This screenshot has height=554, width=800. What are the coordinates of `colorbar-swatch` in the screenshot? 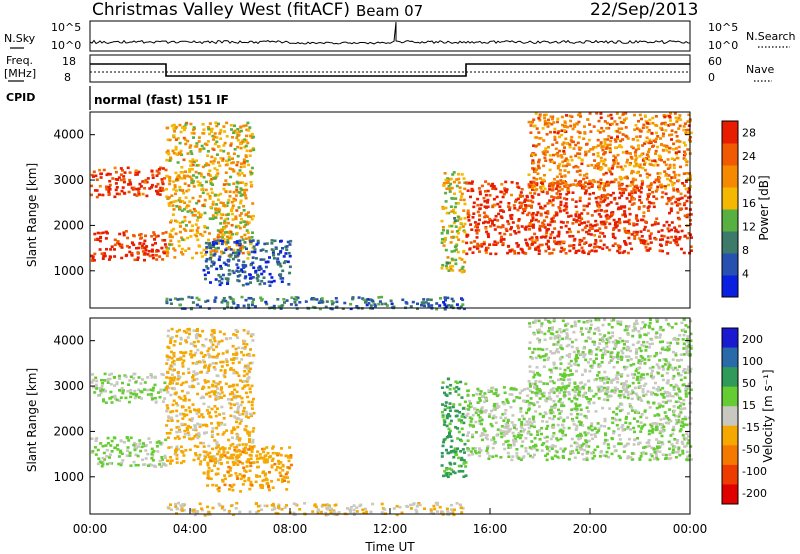 It's located at (730, 132).